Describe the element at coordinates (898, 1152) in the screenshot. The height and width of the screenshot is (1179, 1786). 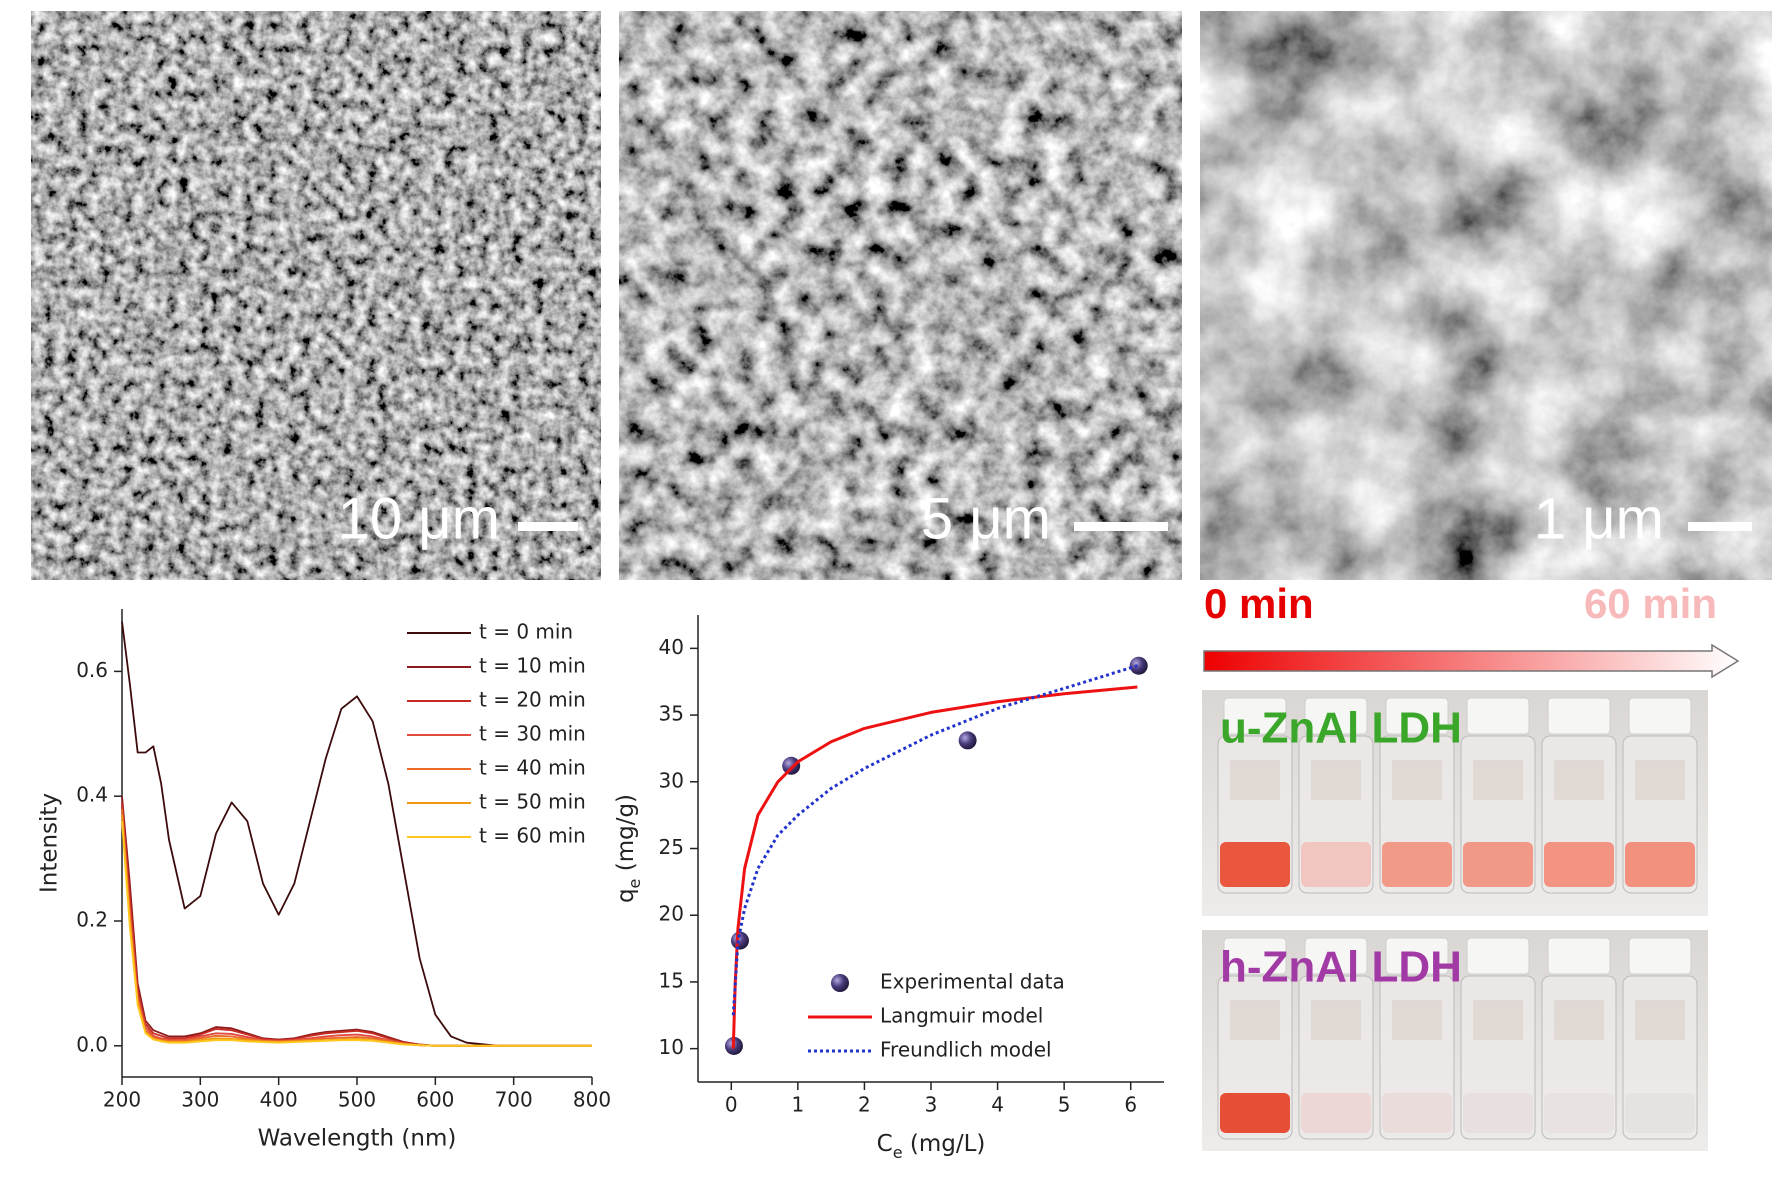
I see `x-axis-label-part: e` at that location.